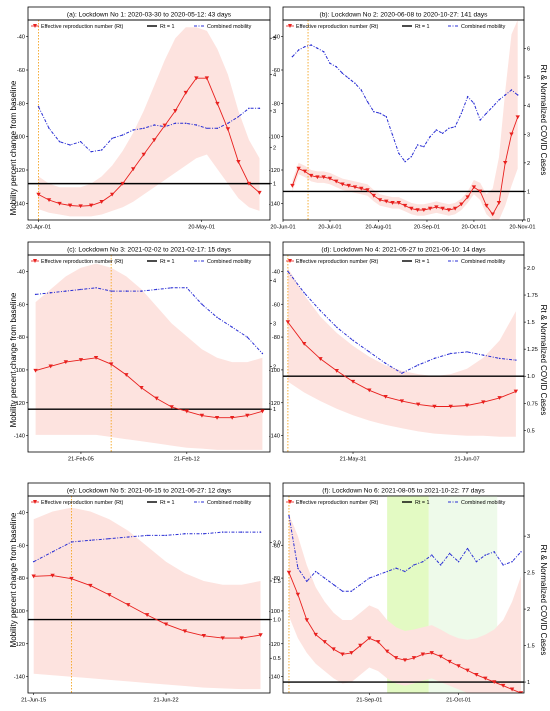  What do you see at coordinates (473, 228) in the screenshot?
I see `x-axis-tick-label: 20-Oct-01` at bounding box center [473, 228].